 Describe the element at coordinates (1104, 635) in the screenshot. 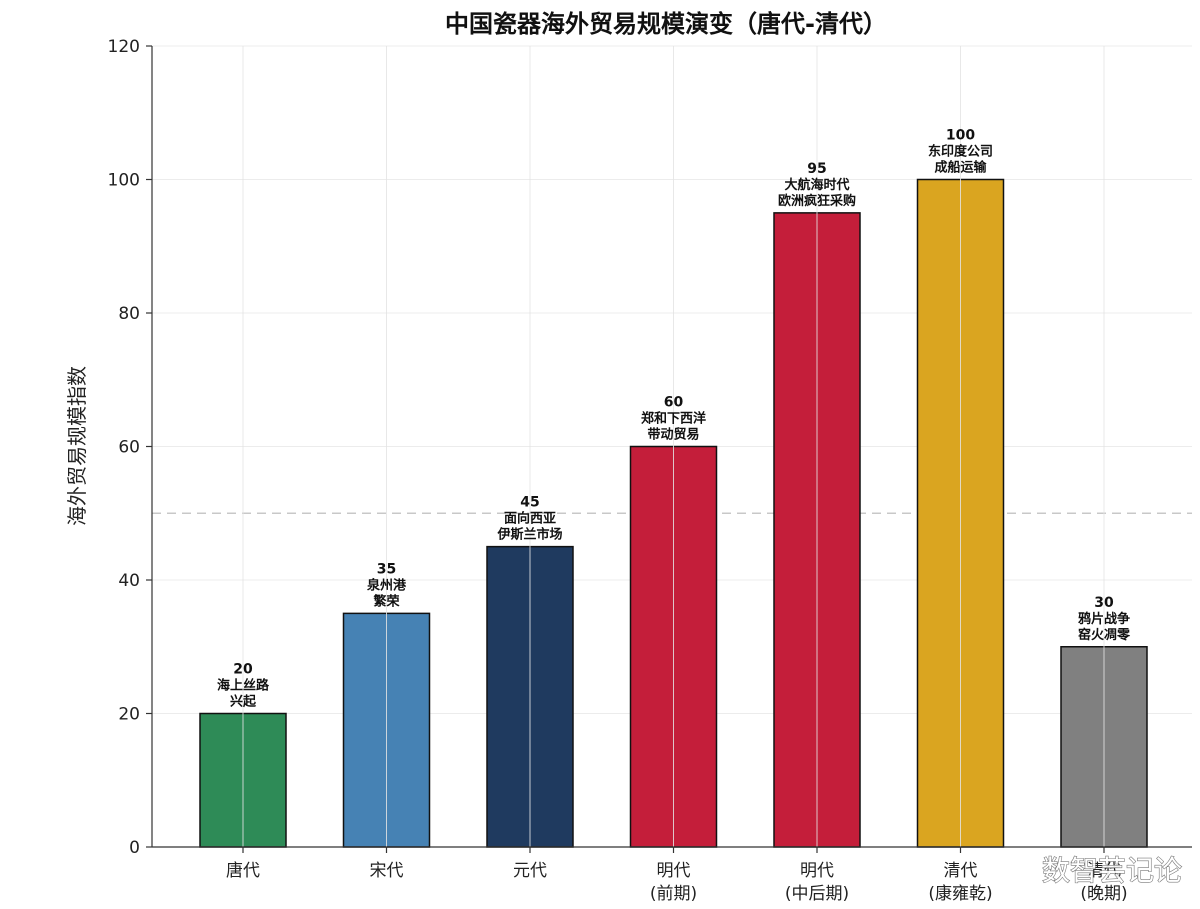

I see `bar-annotation: 窑火凋零` at that location.